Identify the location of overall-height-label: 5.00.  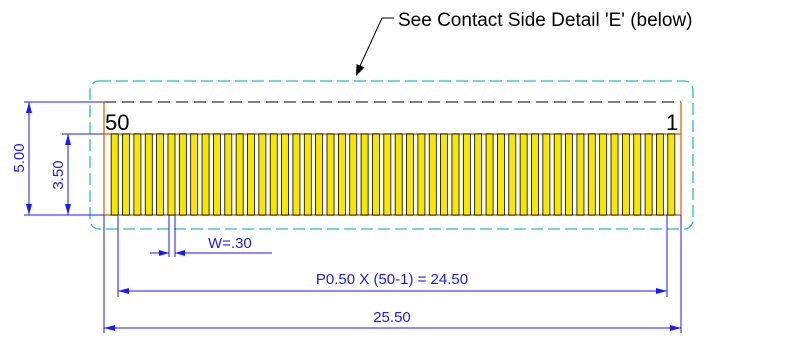
(19, 157).